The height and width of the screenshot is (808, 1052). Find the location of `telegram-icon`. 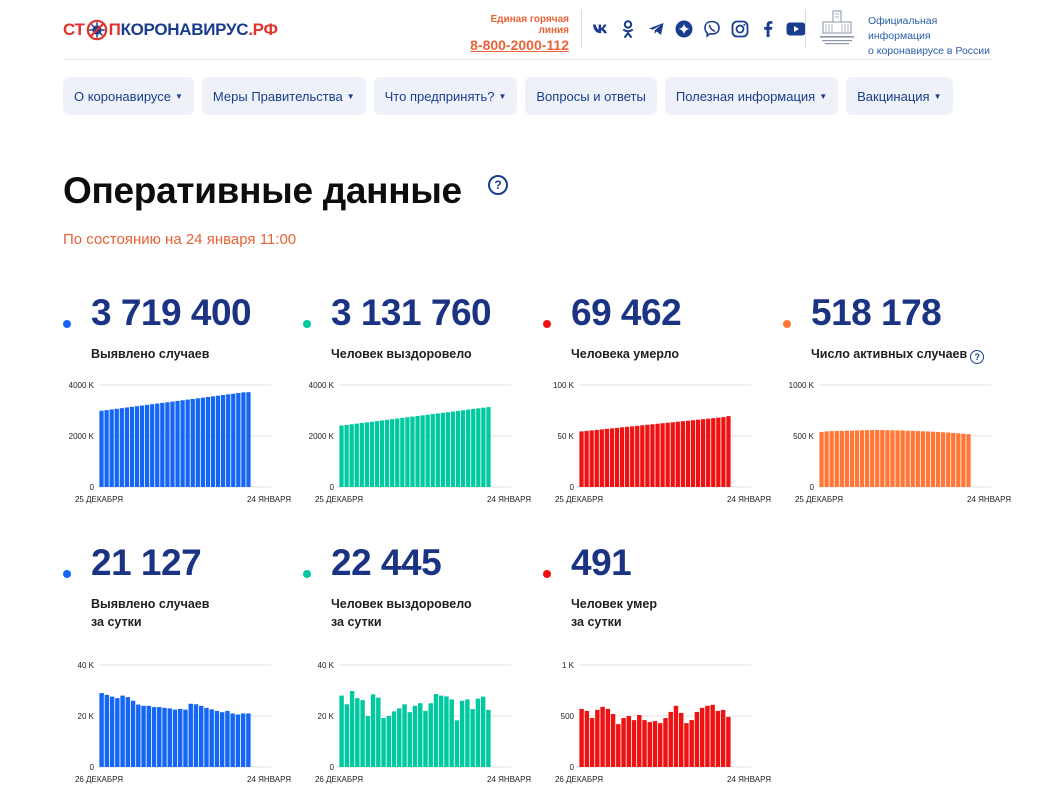

telegram-icon is located at coordinates (656, 29).